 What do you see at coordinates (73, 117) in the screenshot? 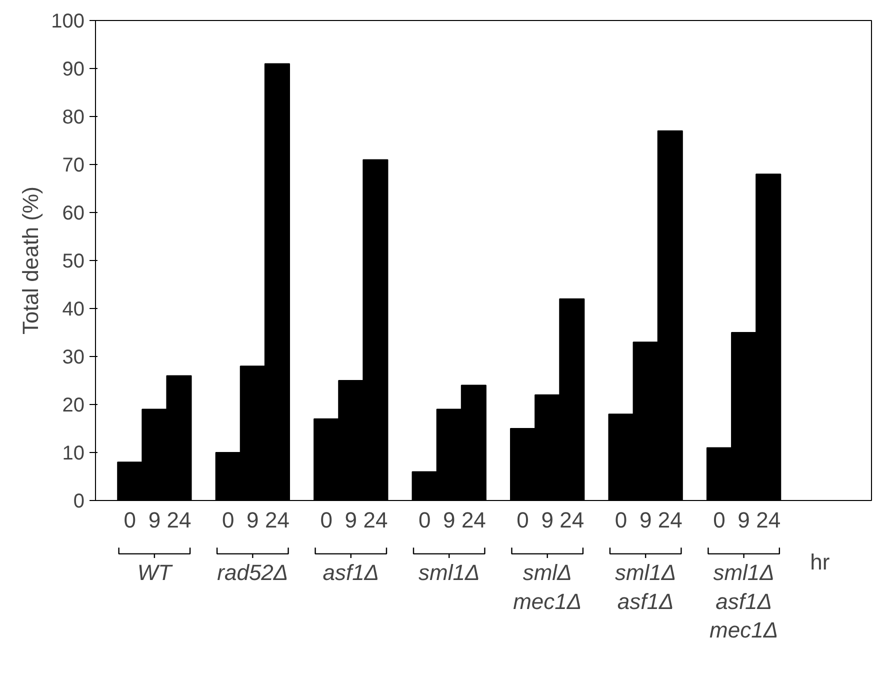
I see `y-tick-label: 80` at bounding box center [73, 117].